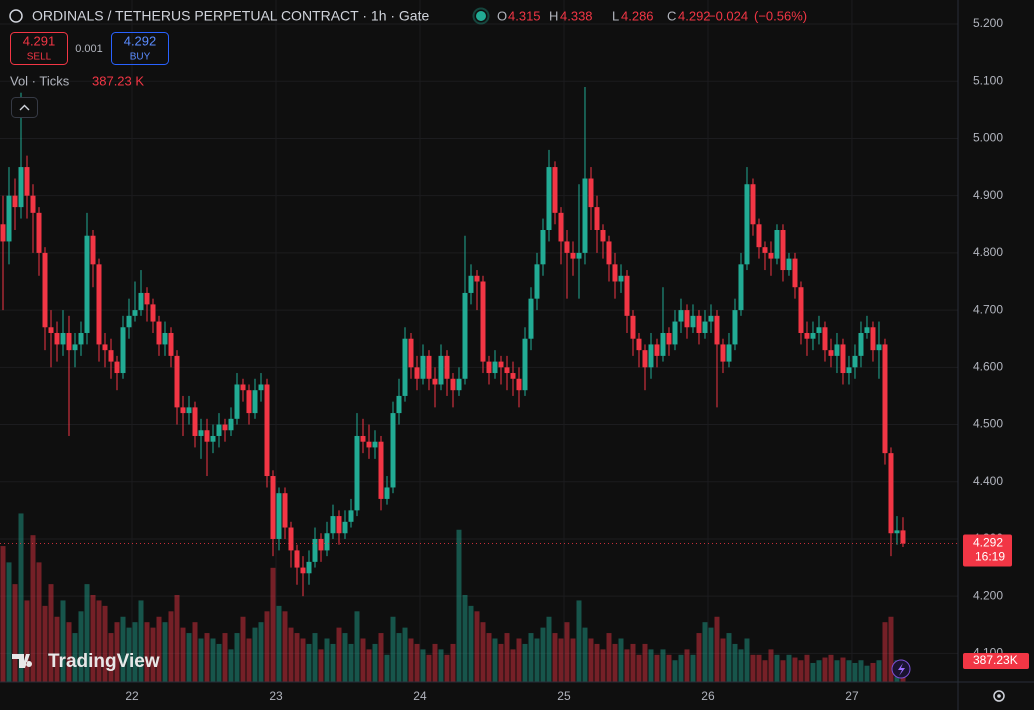  I want to click on buy-price: 4.292, so click(140, 40).